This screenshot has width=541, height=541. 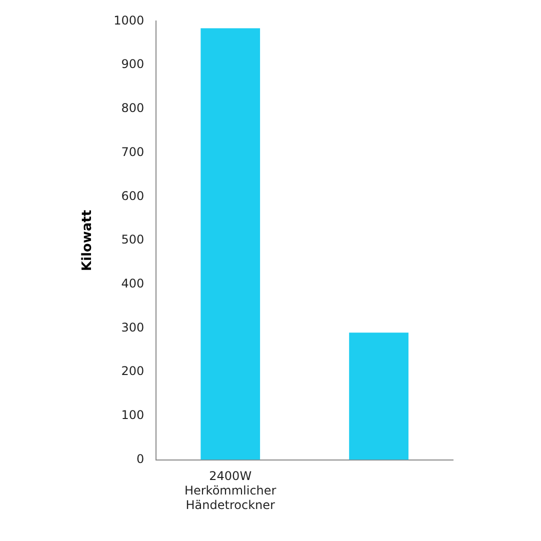 What do you see at coordinates (132, 64) in the screenshot?
I see `y-tick-label: 900` at bounding box center [132, 64].